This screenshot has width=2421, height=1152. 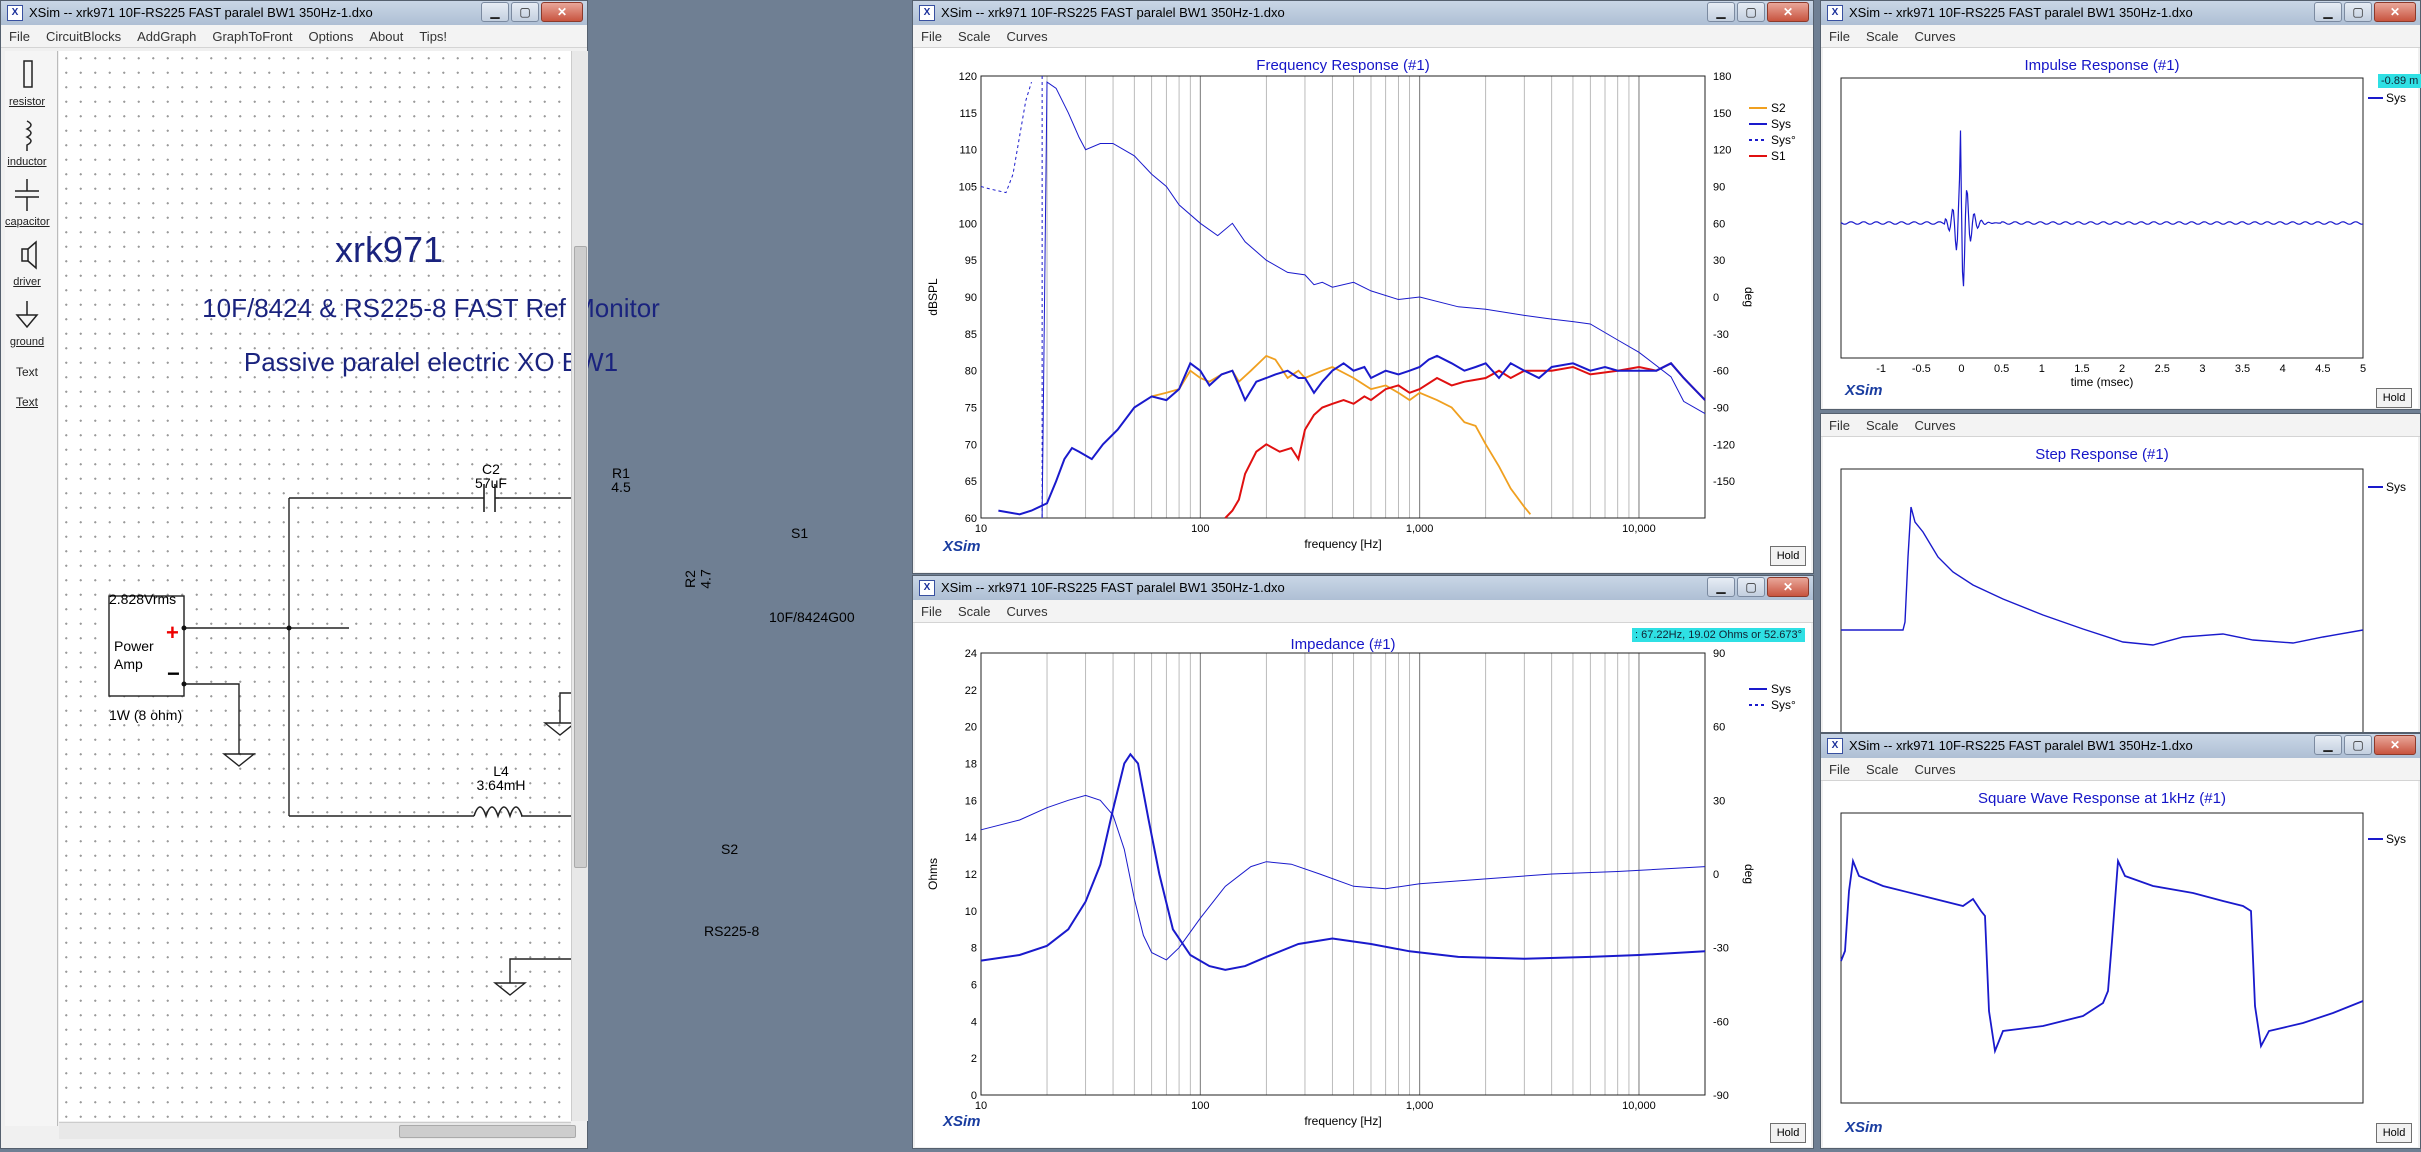 What do you see at coordinates (927, 588) in the screenshot?
I see `xsim-app-icon: X` at bounding box center [927, 588].